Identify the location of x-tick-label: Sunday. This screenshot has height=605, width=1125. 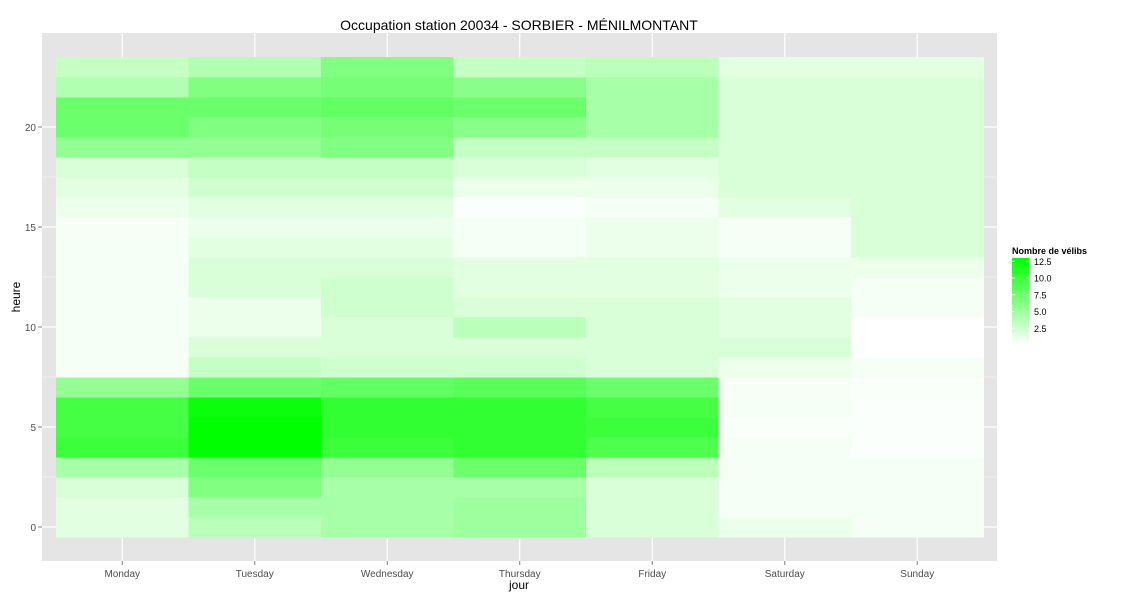
(917, 574).